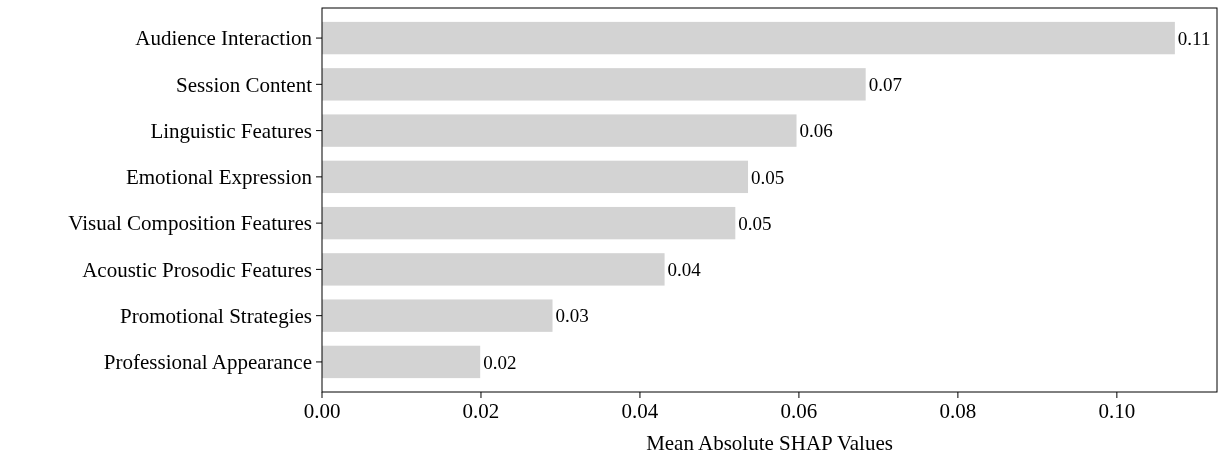 This screenshot has width=1225, height=472. Describe the element at coordinates (207, 362) in the screenshot. I see `y-tick-label: Professional Appearance` at that location.